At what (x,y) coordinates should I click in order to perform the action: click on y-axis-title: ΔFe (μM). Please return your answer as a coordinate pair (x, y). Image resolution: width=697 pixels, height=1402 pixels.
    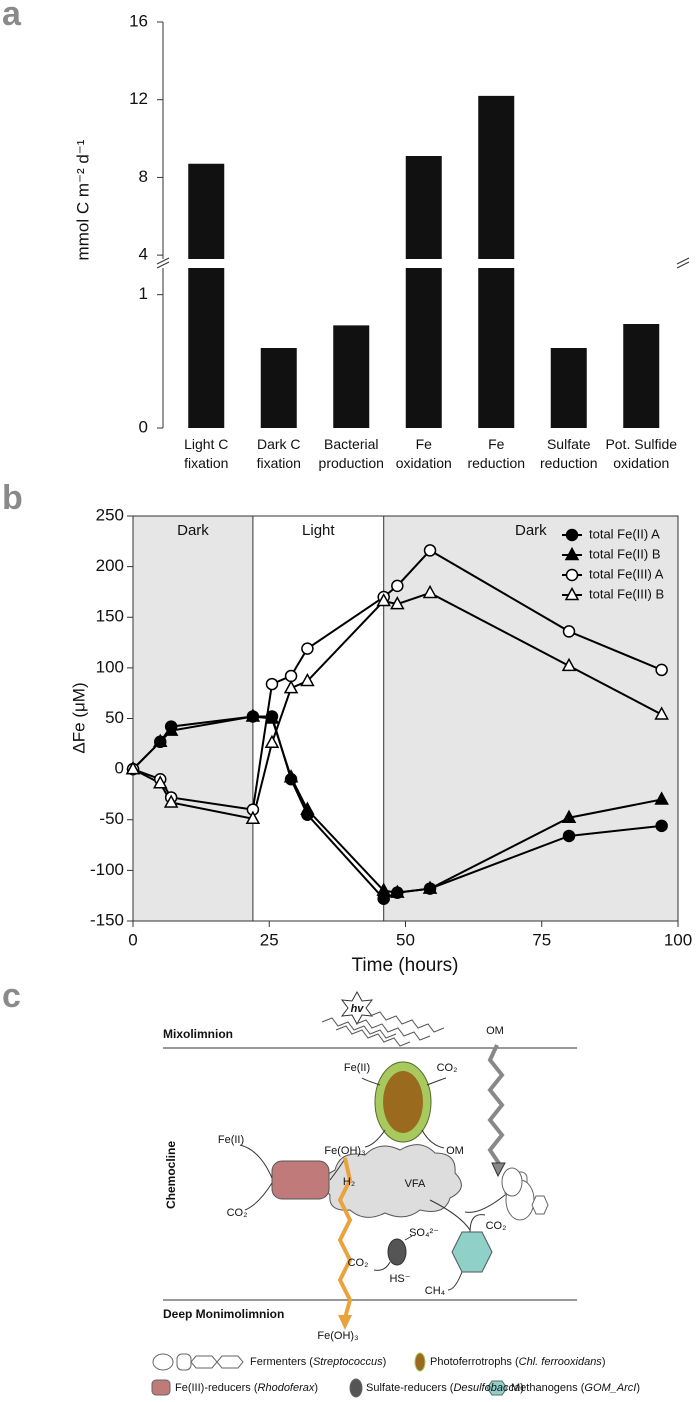
    Looking at the image, I should click on (78, 717).